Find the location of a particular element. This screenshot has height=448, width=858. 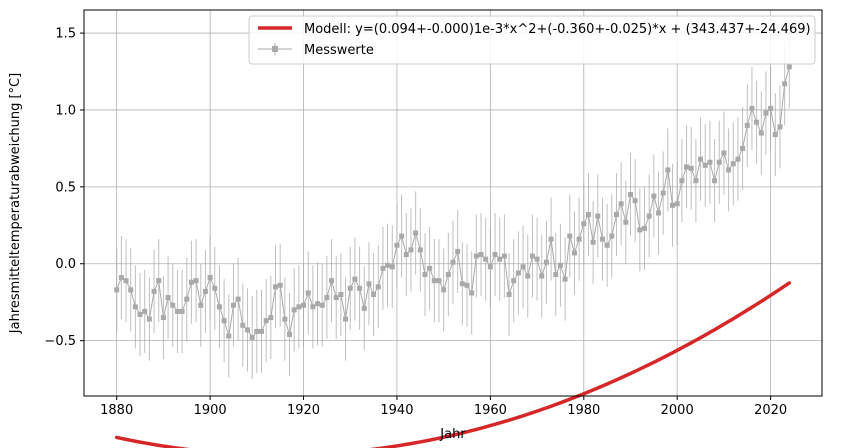

x-axis-ticks: 1880 1900 1920 1940 1960 1980 2000 2020 is located at coordinates (443, 407).